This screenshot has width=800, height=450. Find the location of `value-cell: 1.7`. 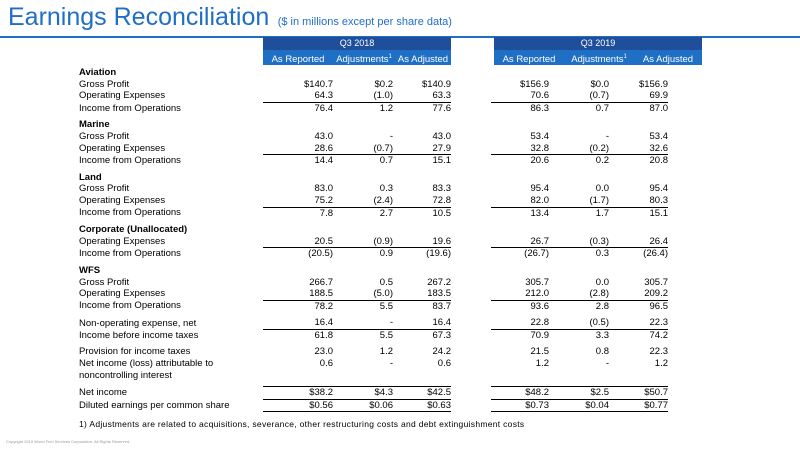

value-cell: 1.7 is located at coordinates (602, 213).